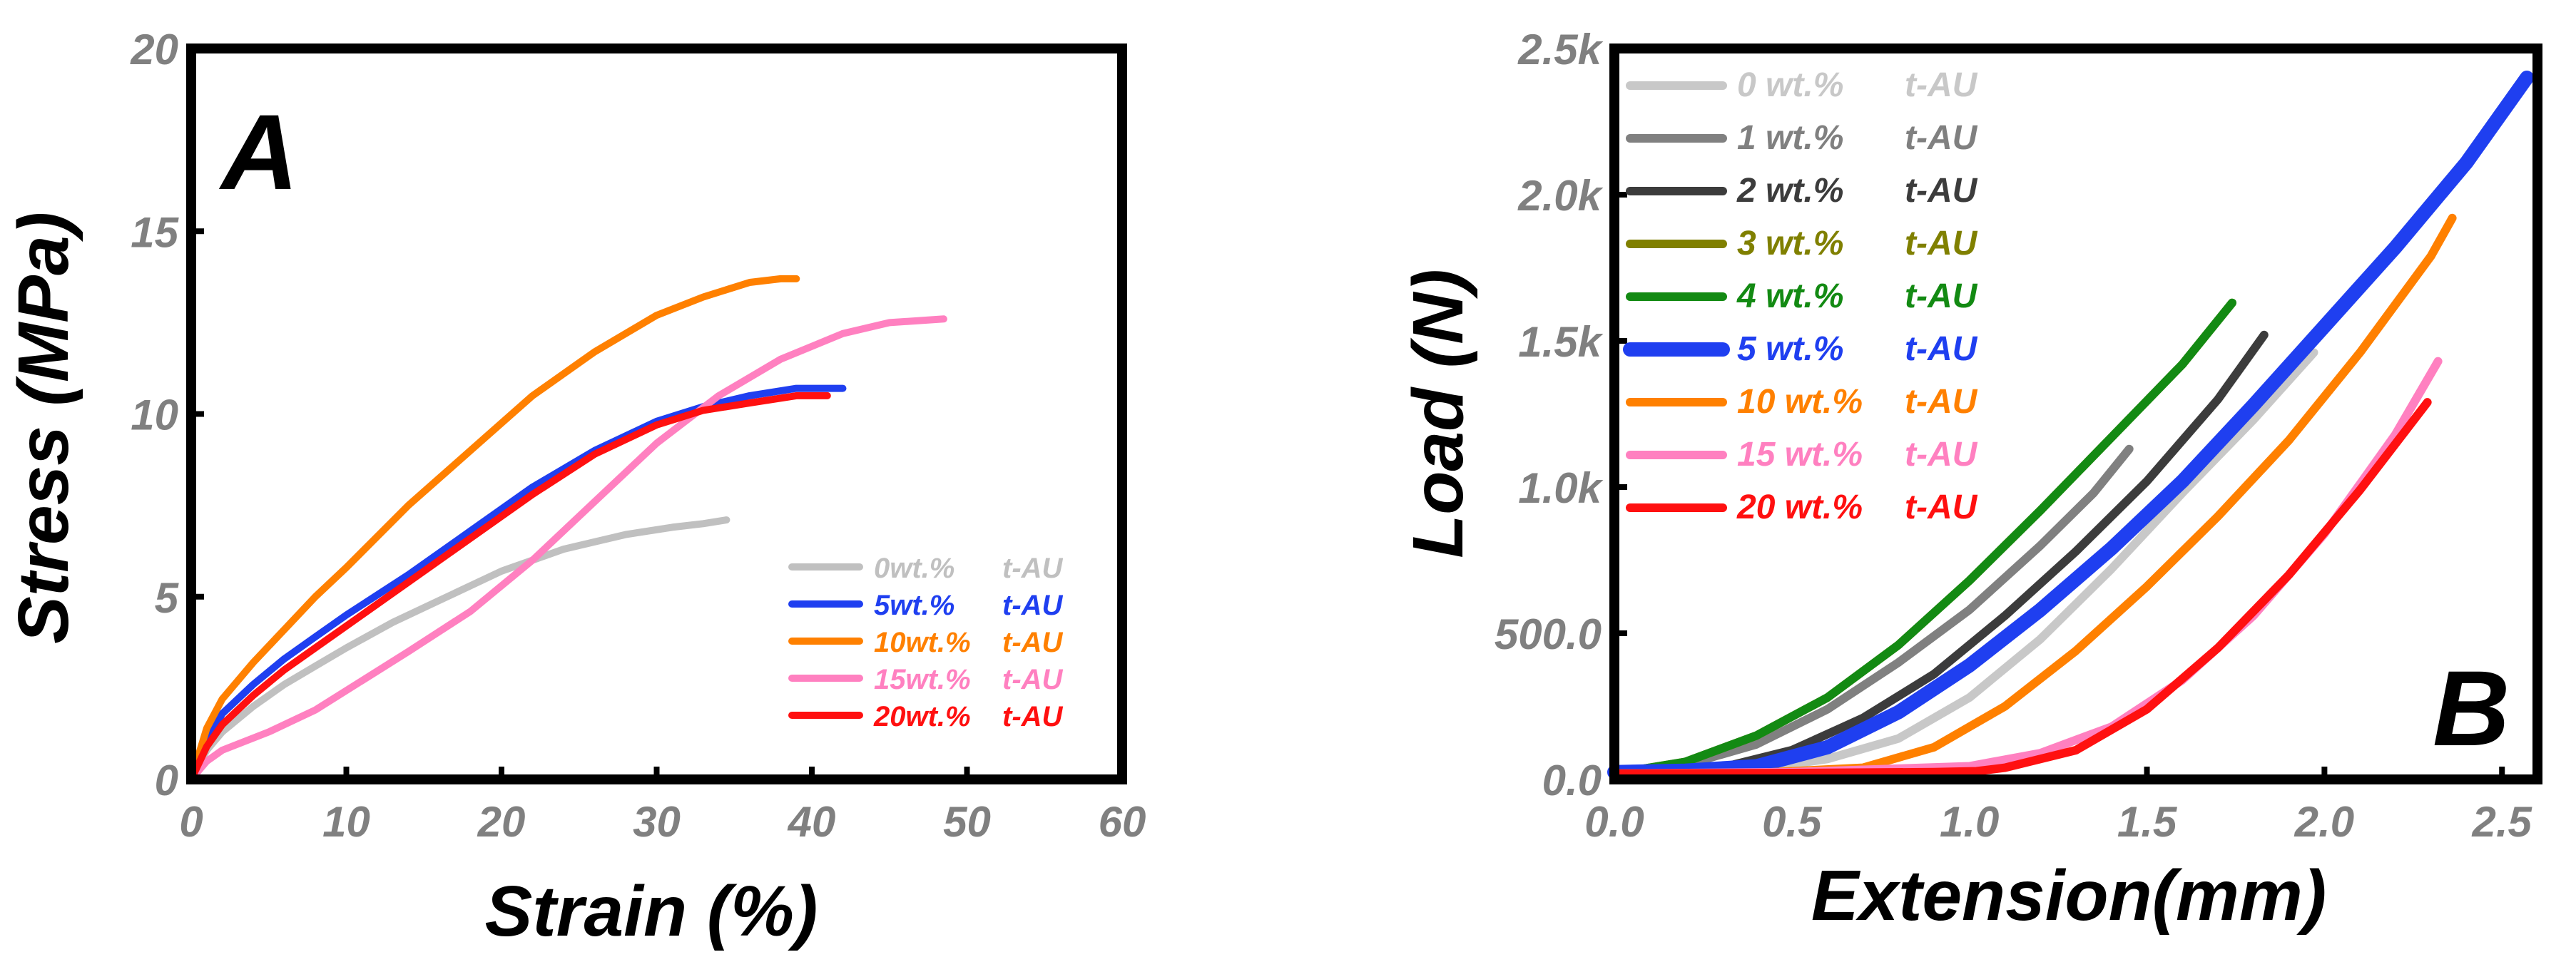  What do you see at coordinates (1790, 244) in the screenshot?
I see `legend-label: 3 wt.%` at bounding box center [1790, 244].